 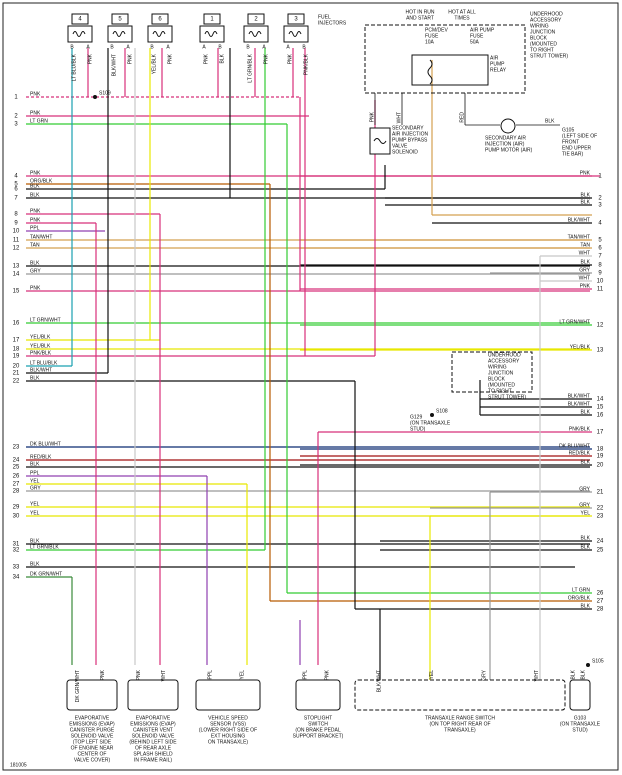 What do you see at coordinates (16, 492) in the screenshot?
I see `left-wire-number: 28` at bounding box center [16, 492].